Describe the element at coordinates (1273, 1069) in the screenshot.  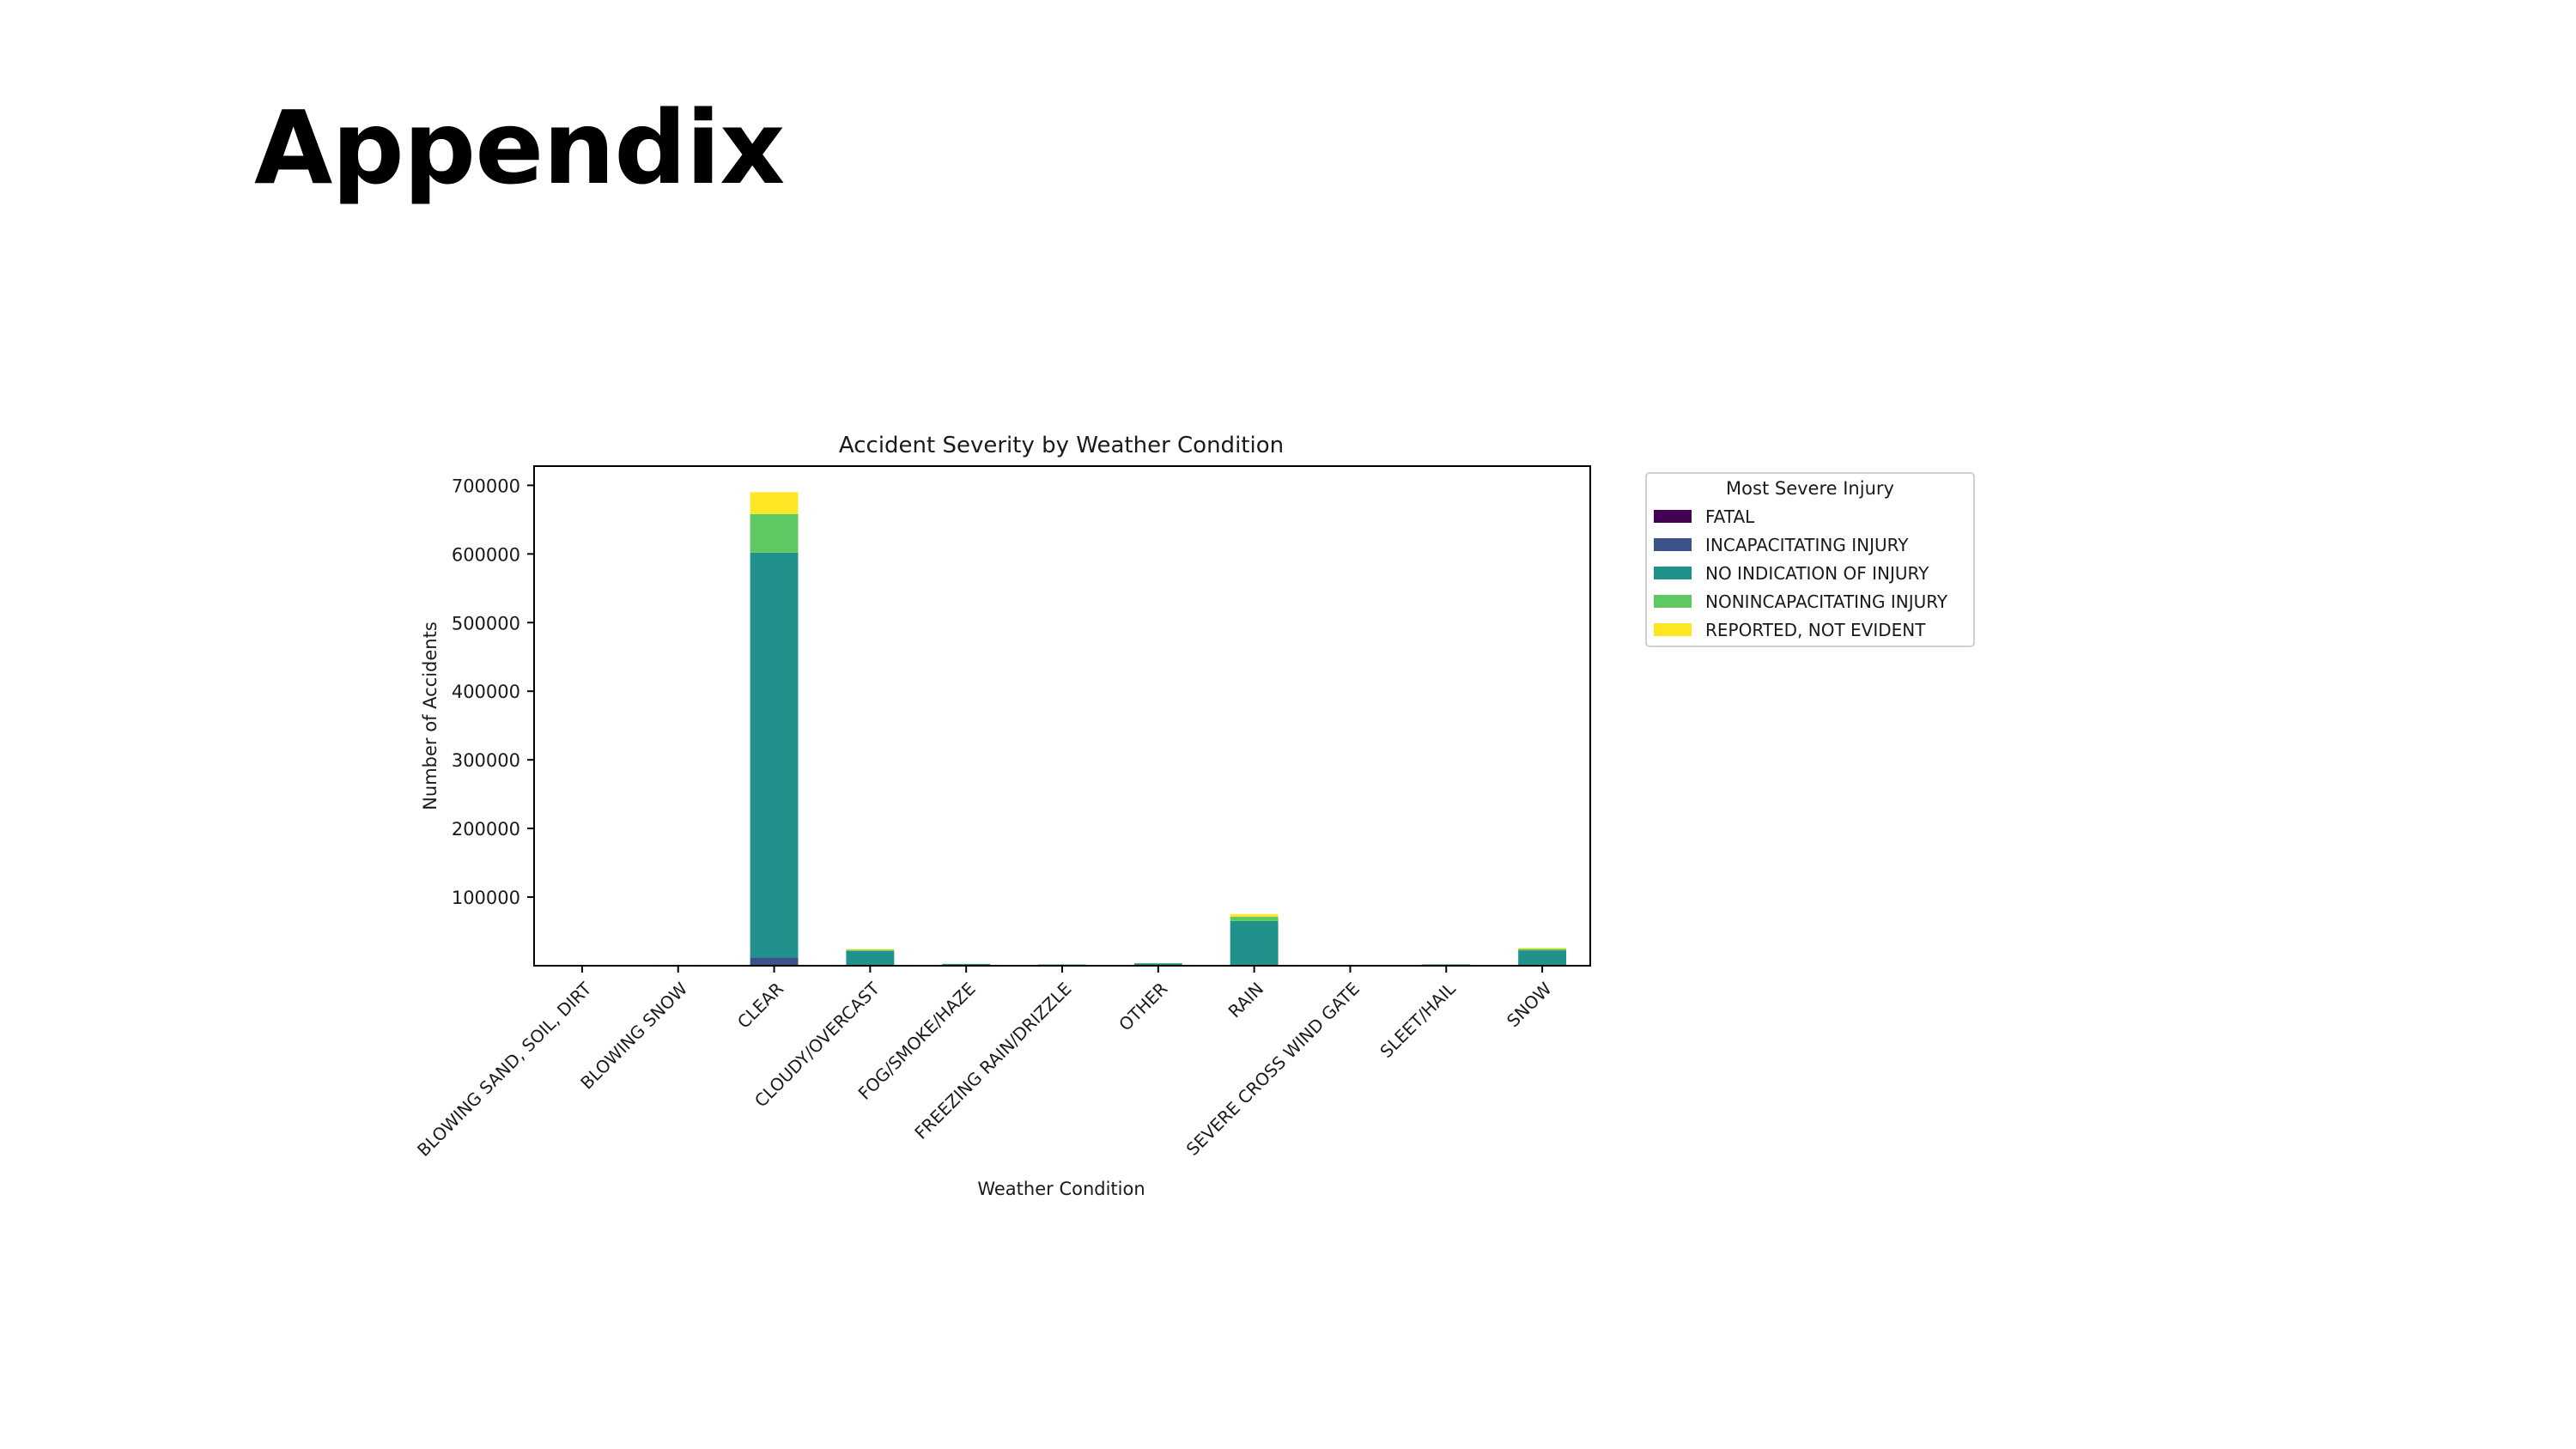
I see `x-tick-label: SEVERE CROSS WIND GATE` at that location.